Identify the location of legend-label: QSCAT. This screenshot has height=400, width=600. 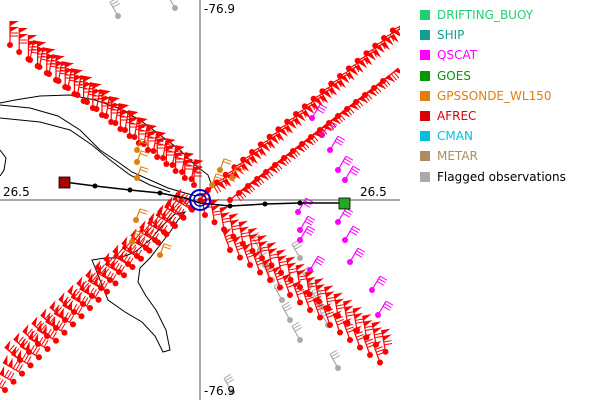
(457, 55).